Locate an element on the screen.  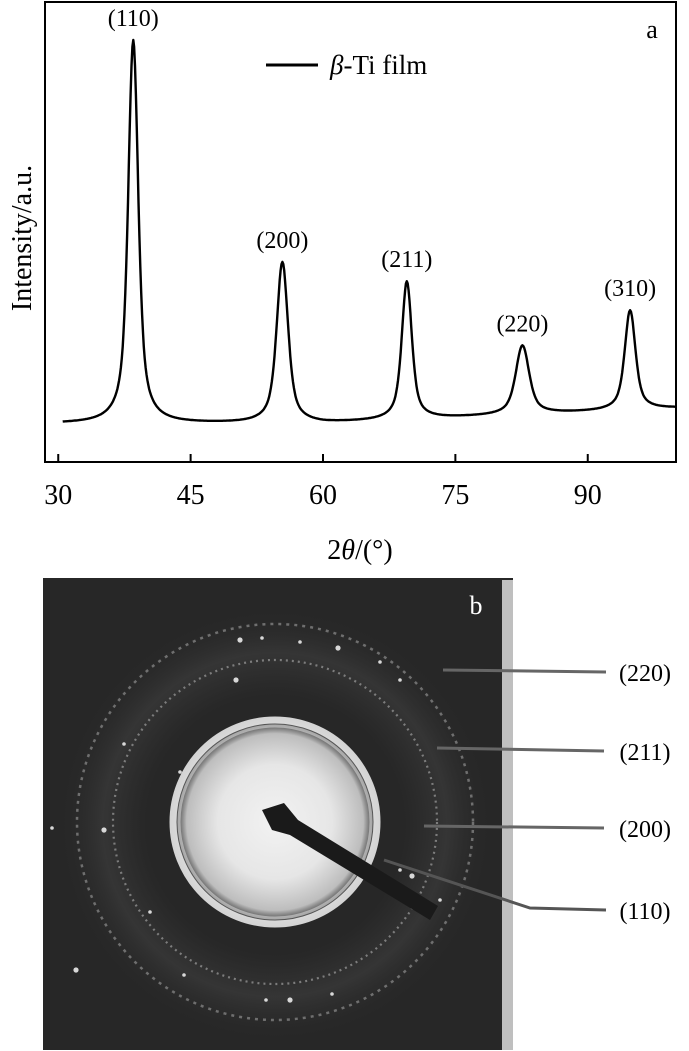
beam-stop is located at coordinates (350, 861).